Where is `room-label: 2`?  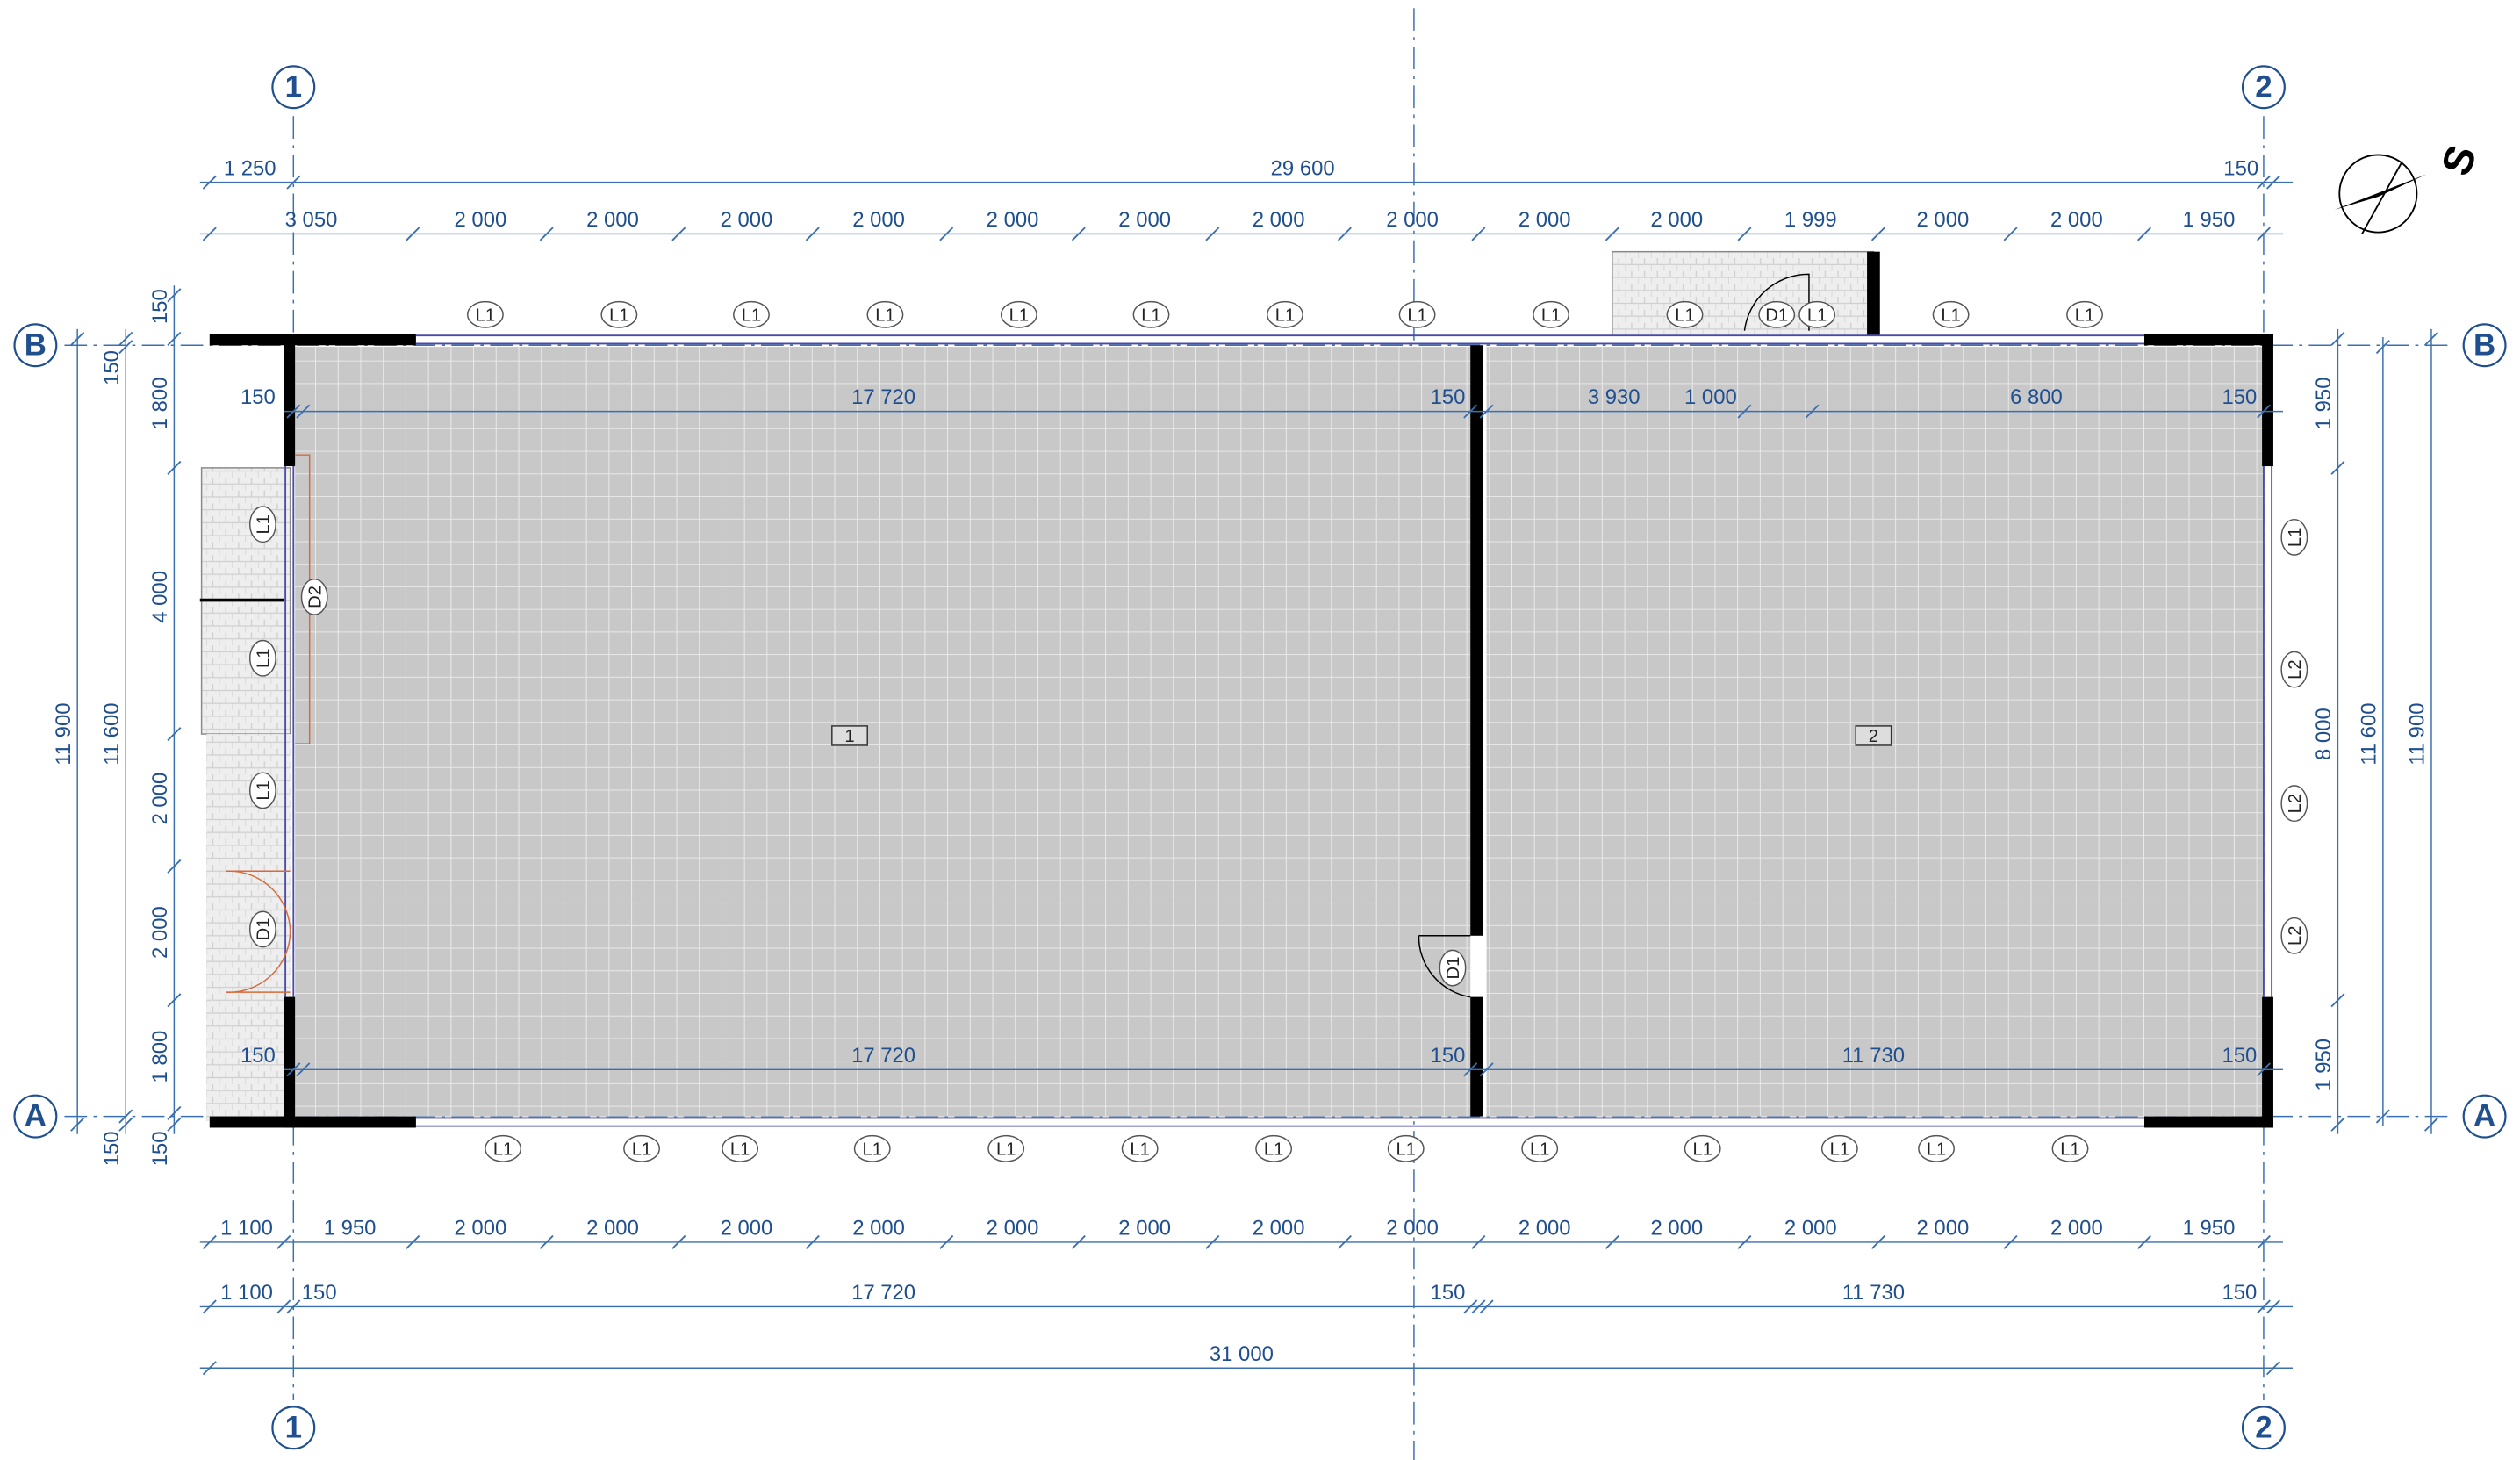
room-label: 2 is located at coordinates (1873, 735).